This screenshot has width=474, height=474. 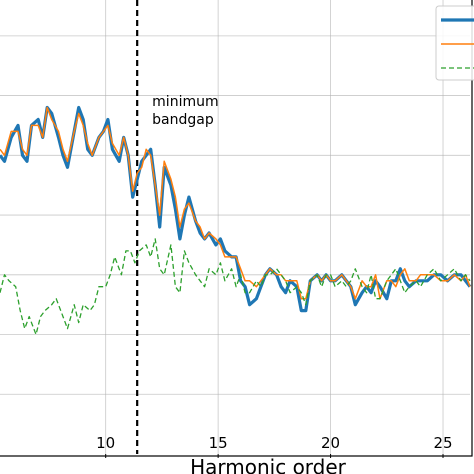 I want to click on x-tick-label: 10, so click(x=105, y=443).